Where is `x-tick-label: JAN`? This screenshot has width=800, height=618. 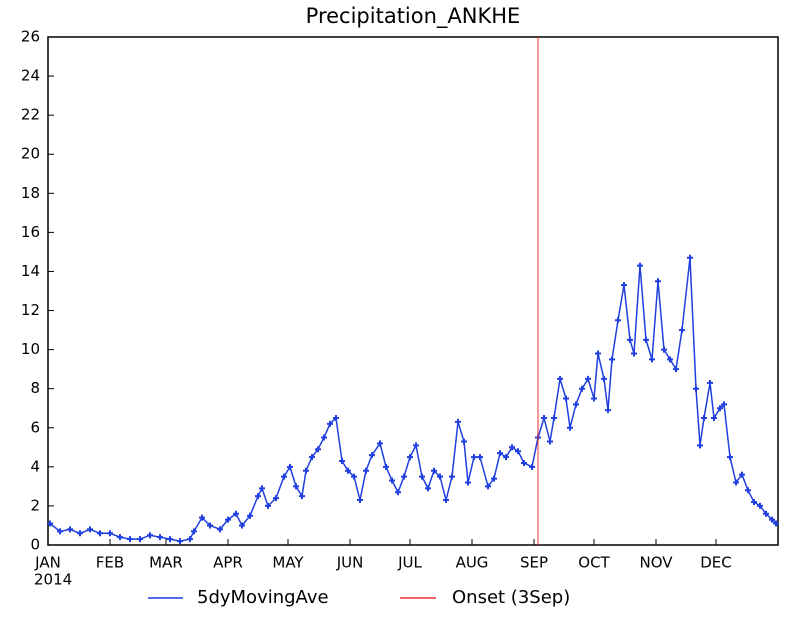 x-tick-label: JAN is located at coordinates (47, 563).